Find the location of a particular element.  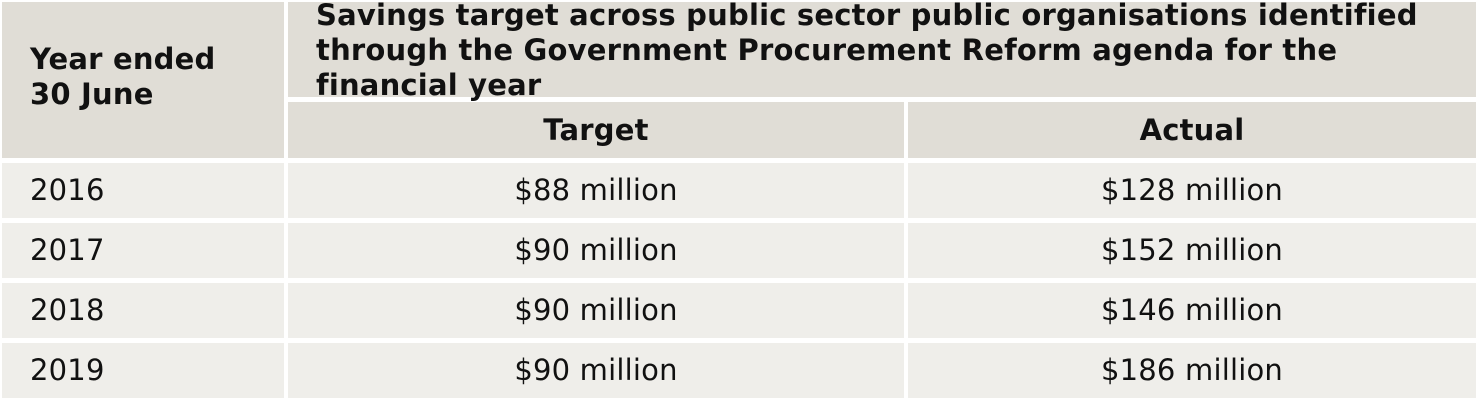

actual-value: $152 million is located at coordinates (1192, 250).